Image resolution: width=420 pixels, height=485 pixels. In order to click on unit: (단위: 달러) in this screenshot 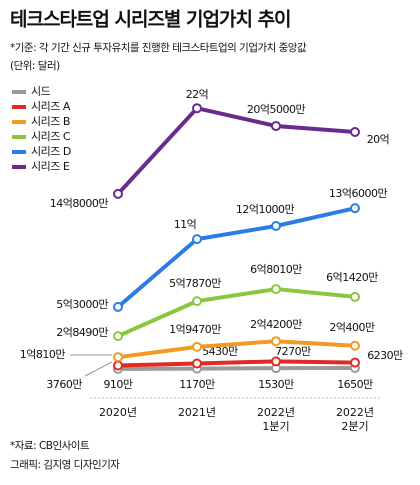, I will do `click(35, 65)`.